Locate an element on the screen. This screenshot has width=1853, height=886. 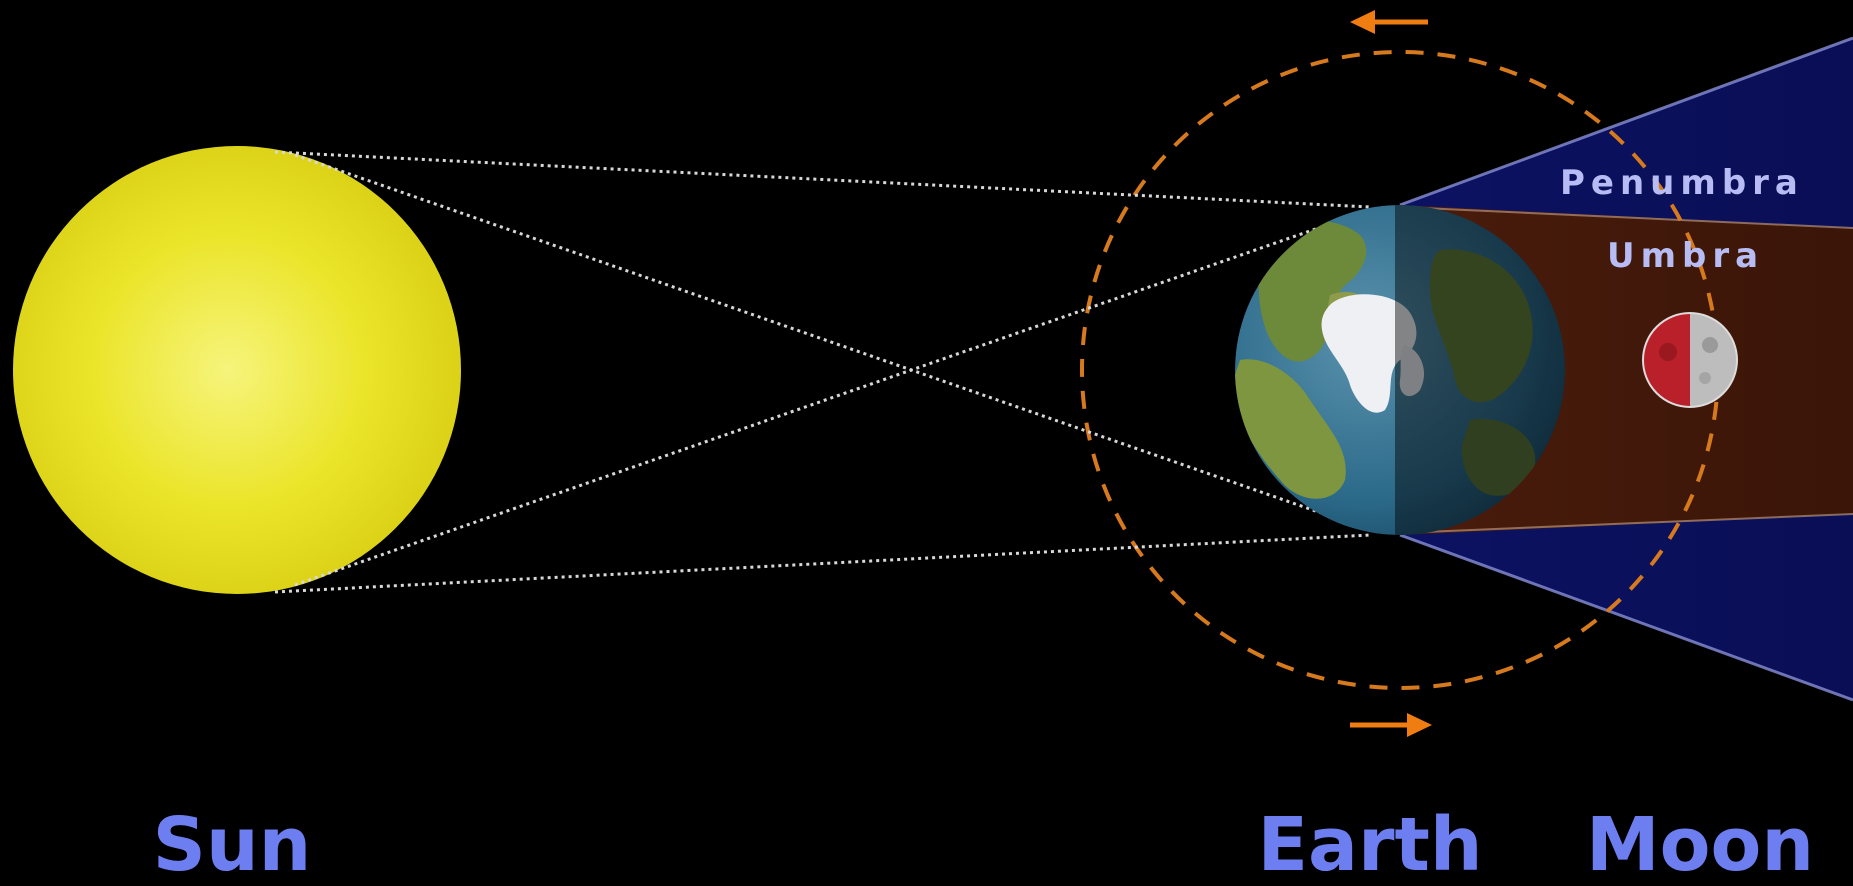
earth-label: Earth is located at coordinates (1369, 844).